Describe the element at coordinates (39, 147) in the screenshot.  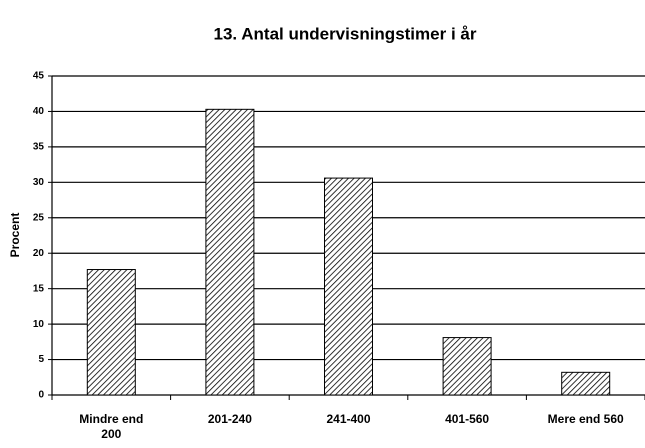
I see `y-tick-label: 35` at that location.